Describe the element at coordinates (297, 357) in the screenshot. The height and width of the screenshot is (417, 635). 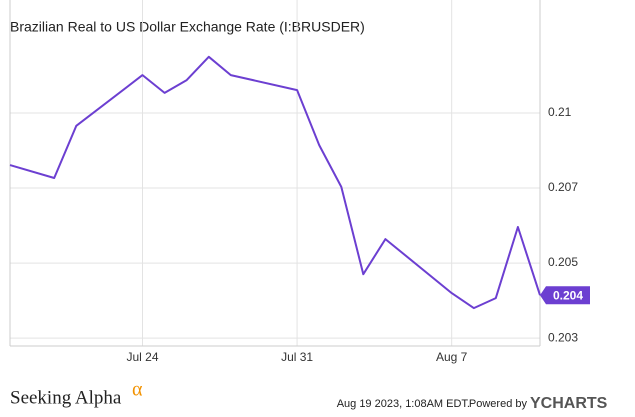
I see `x-tick-label: Jul 31` at that location.